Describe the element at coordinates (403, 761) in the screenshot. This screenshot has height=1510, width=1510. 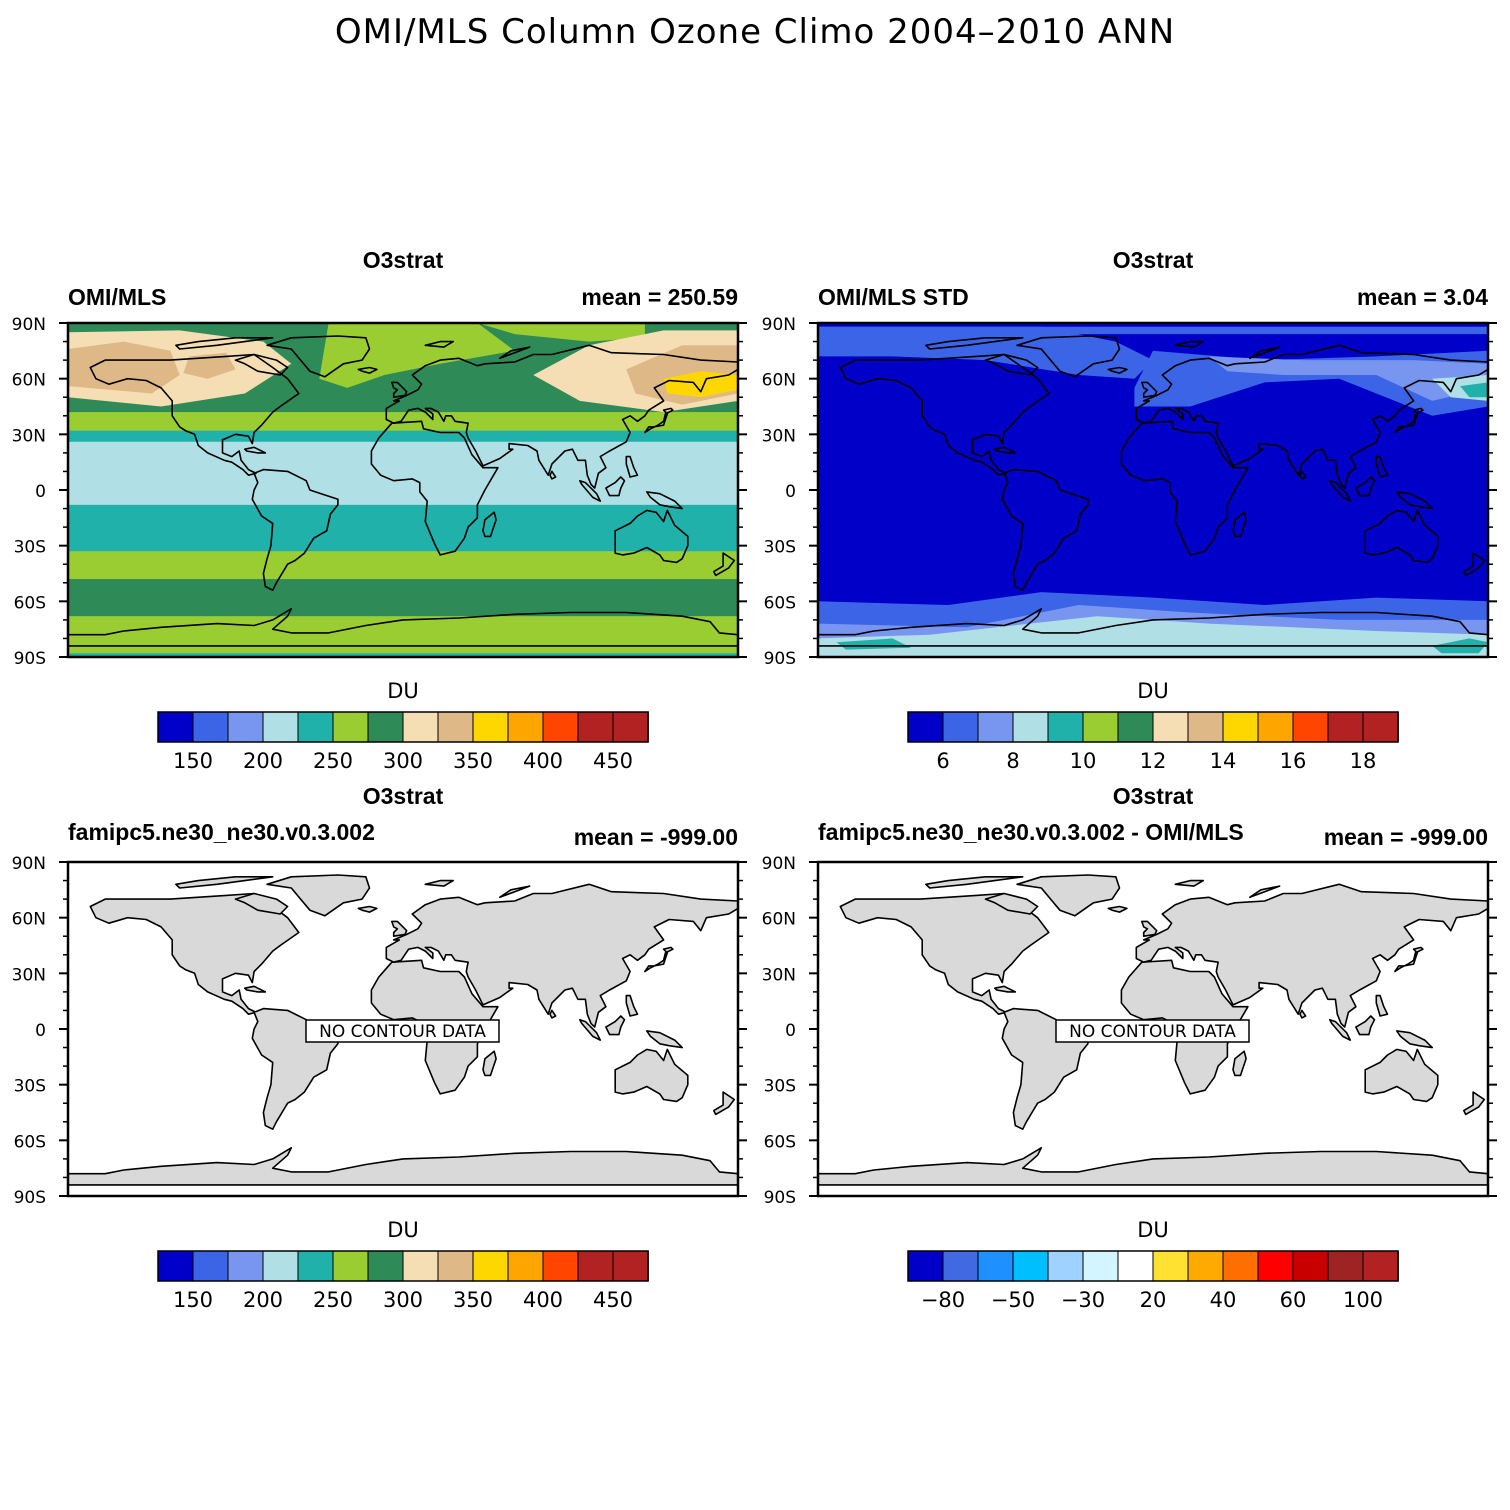
I see `colorbar-label: 300` at that location.